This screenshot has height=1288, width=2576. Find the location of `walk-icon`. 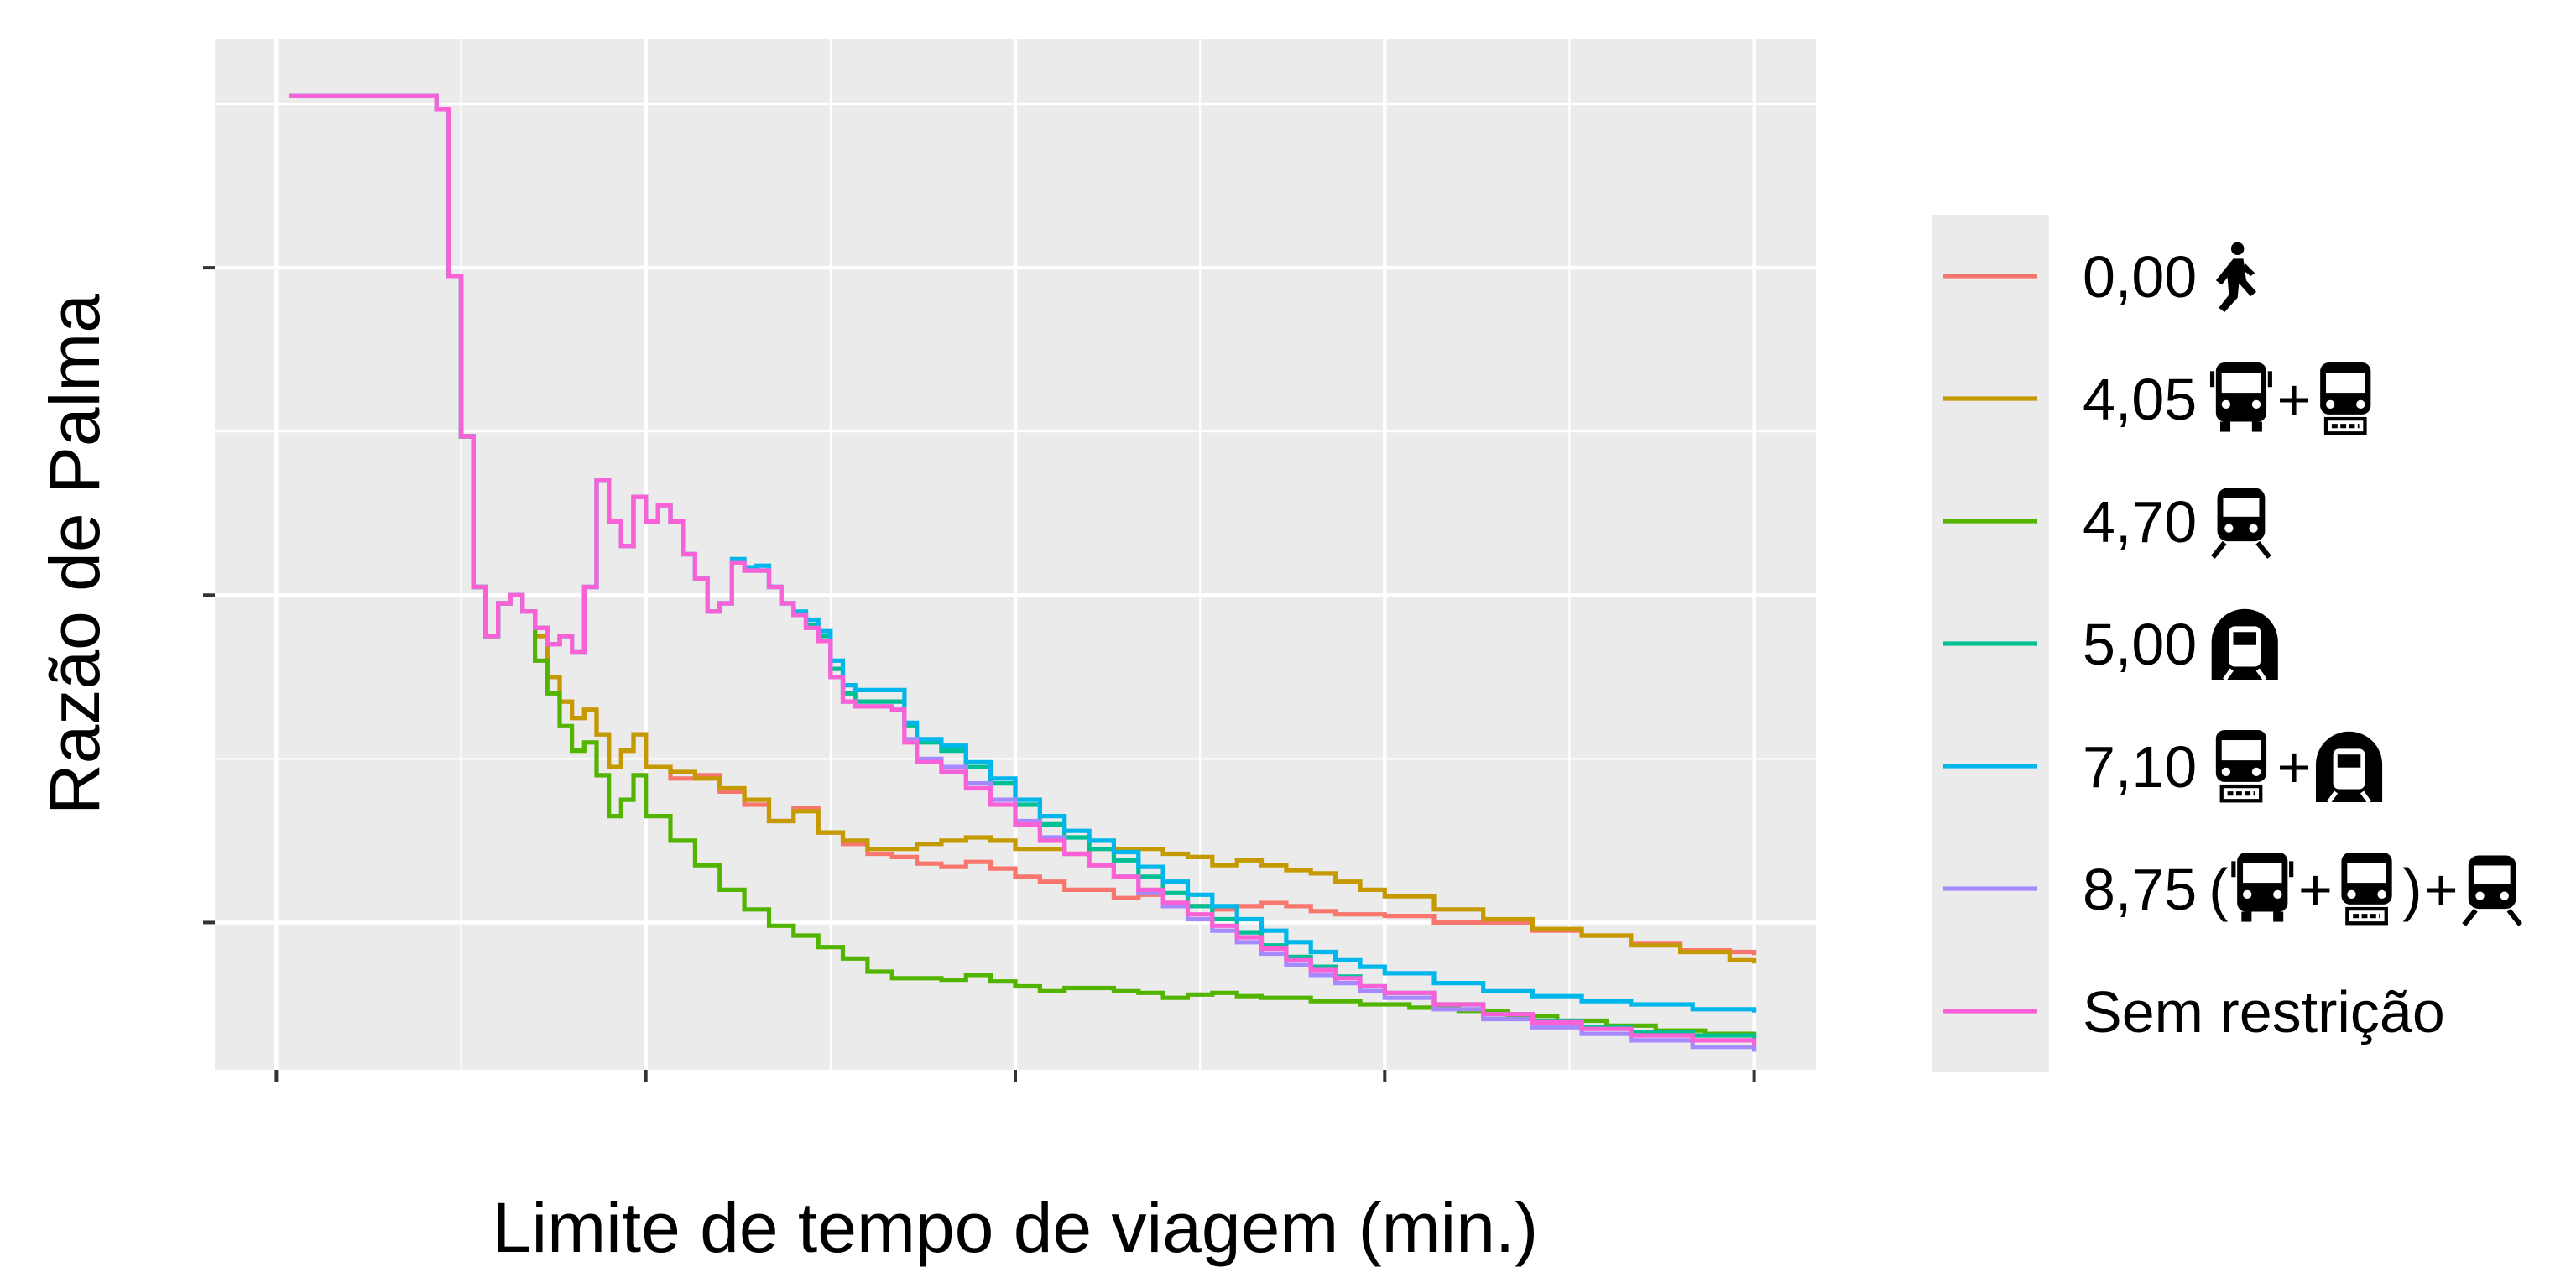

walk-icon is located at coordinates (2236, 277).